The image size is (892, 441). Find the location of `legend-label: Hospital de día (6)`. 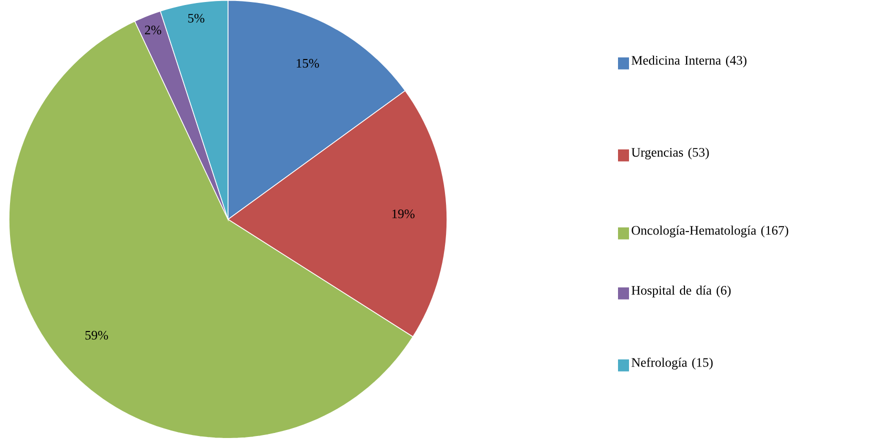

legend-label: Hospital de día (6) is located at coordinates (681, 291).